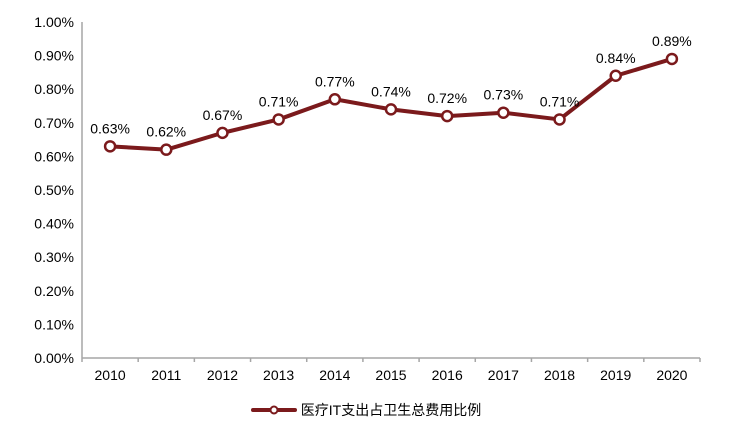  What do you see at coordinates (54, 257) in the screenshot?
I see `y-tick-label: 0.30%` at bounding box center [54, 257].